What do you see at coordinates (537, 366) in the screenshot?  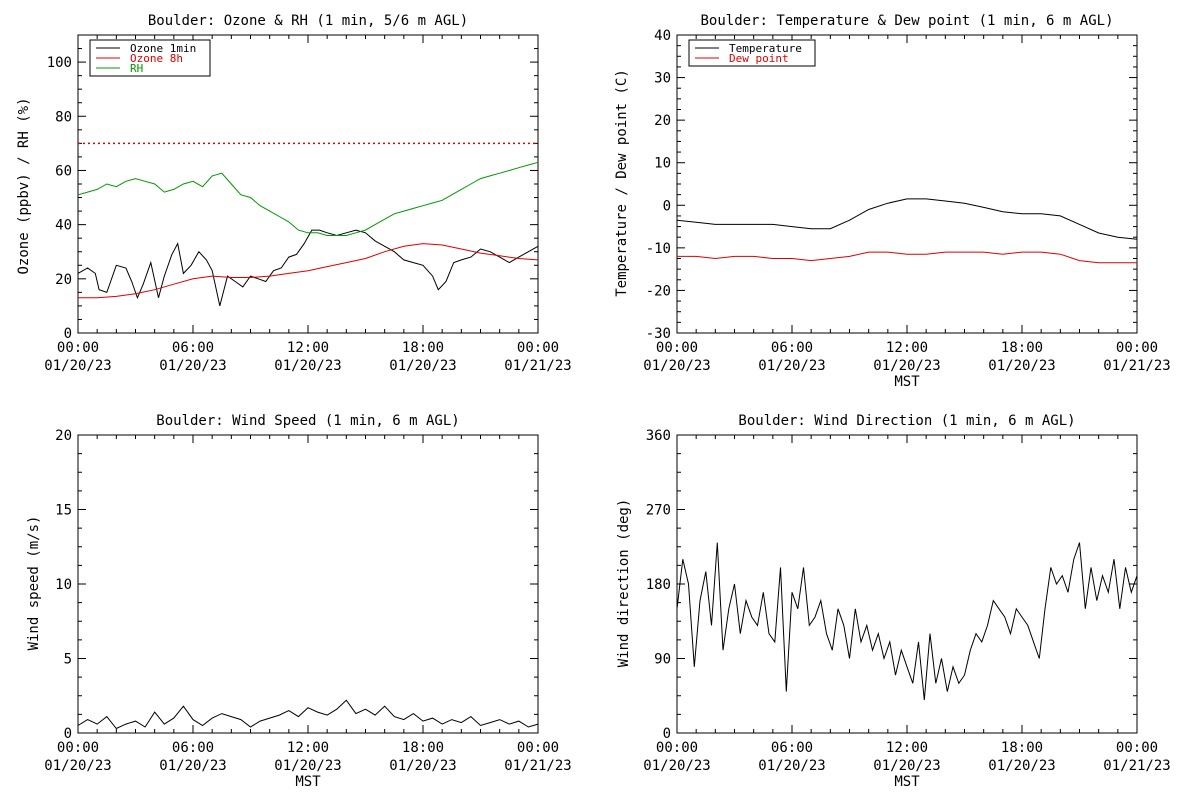 I see `ozone-rh-x-tick-date: 01/21/23` at bounding box center [537, 366].